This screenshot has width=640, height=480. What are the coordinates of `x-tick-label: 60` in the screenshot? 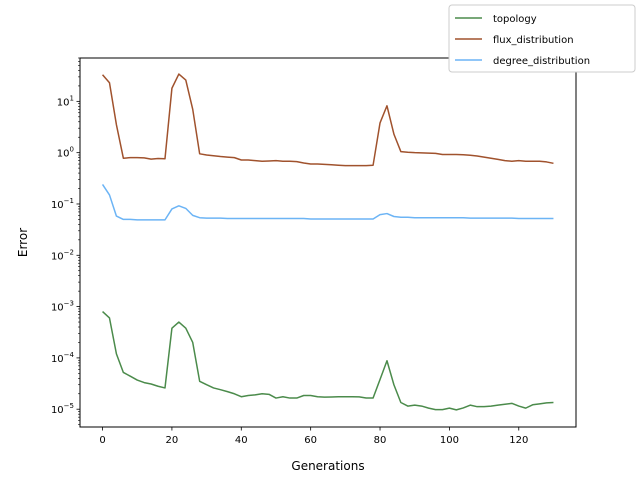 It's located at (310, 440).